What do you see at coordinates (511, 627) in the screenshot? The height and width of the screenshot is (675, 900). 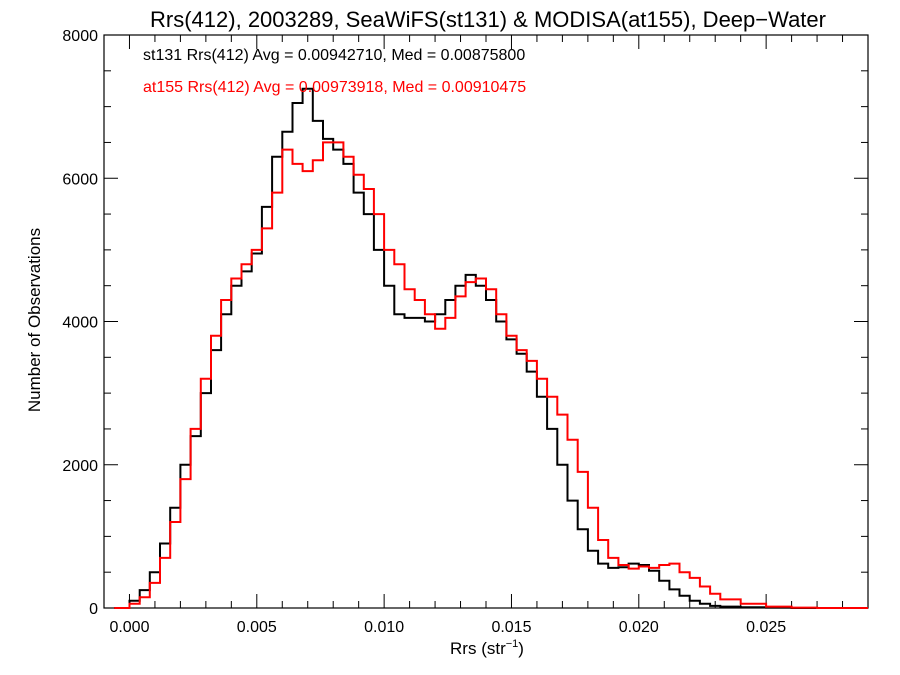 I see `x-tick-label: 0.015` at bounding box center [511, 627].